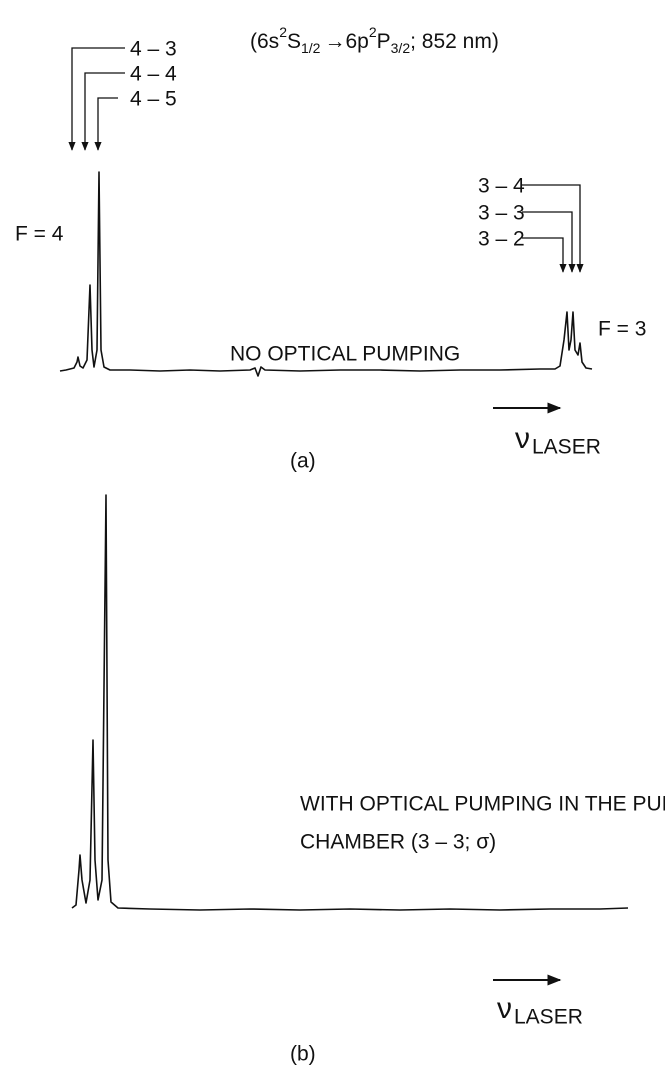 This screenshot has height=1073, width=665. Describe the element at coordinates (39, 234) in the screenshot. I see `f-label: F = 4` at that location.